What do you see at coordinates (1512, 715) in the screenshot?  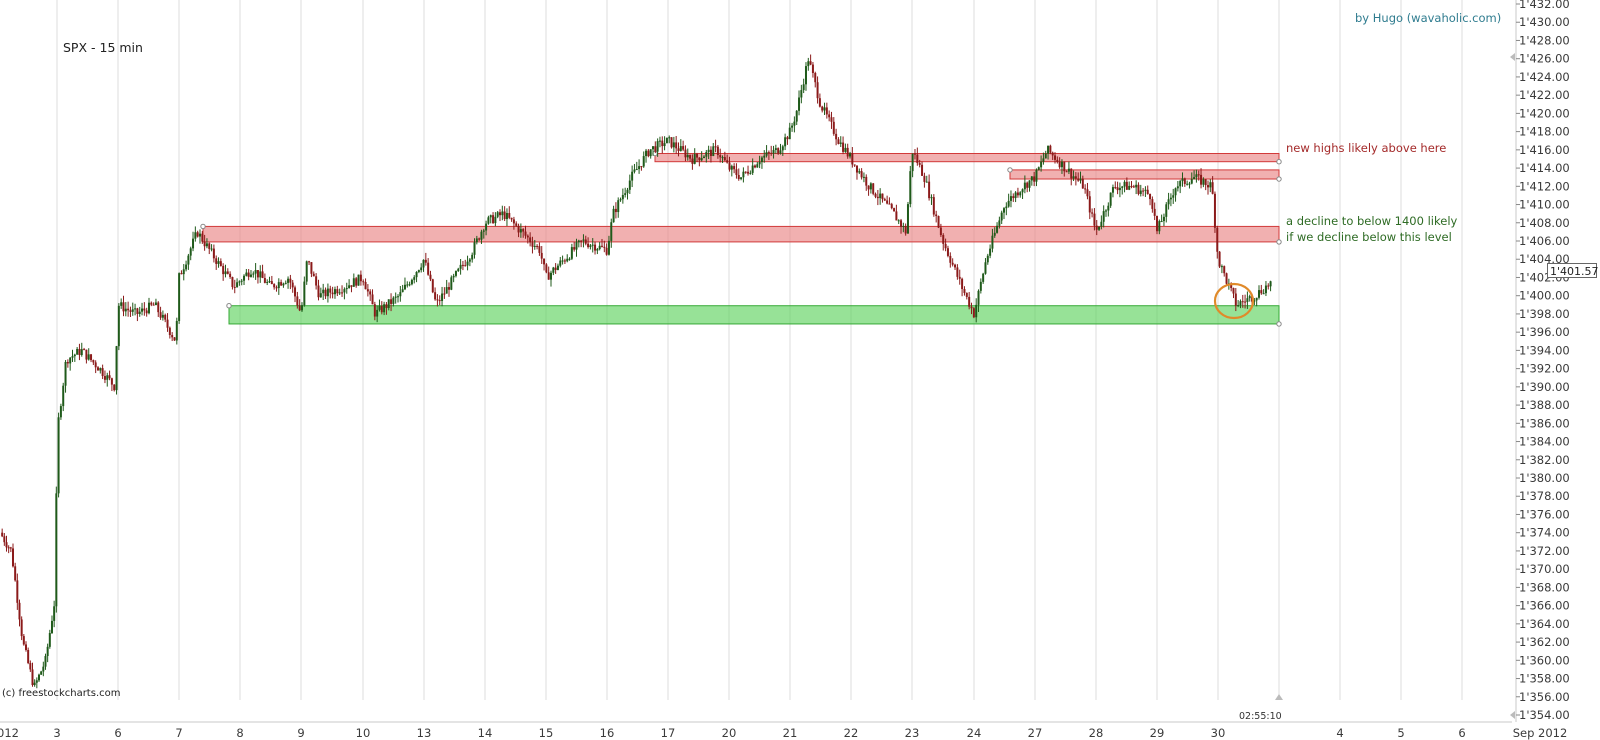 I see `axis-arrow-icon` at bounding box center [1512, 715].